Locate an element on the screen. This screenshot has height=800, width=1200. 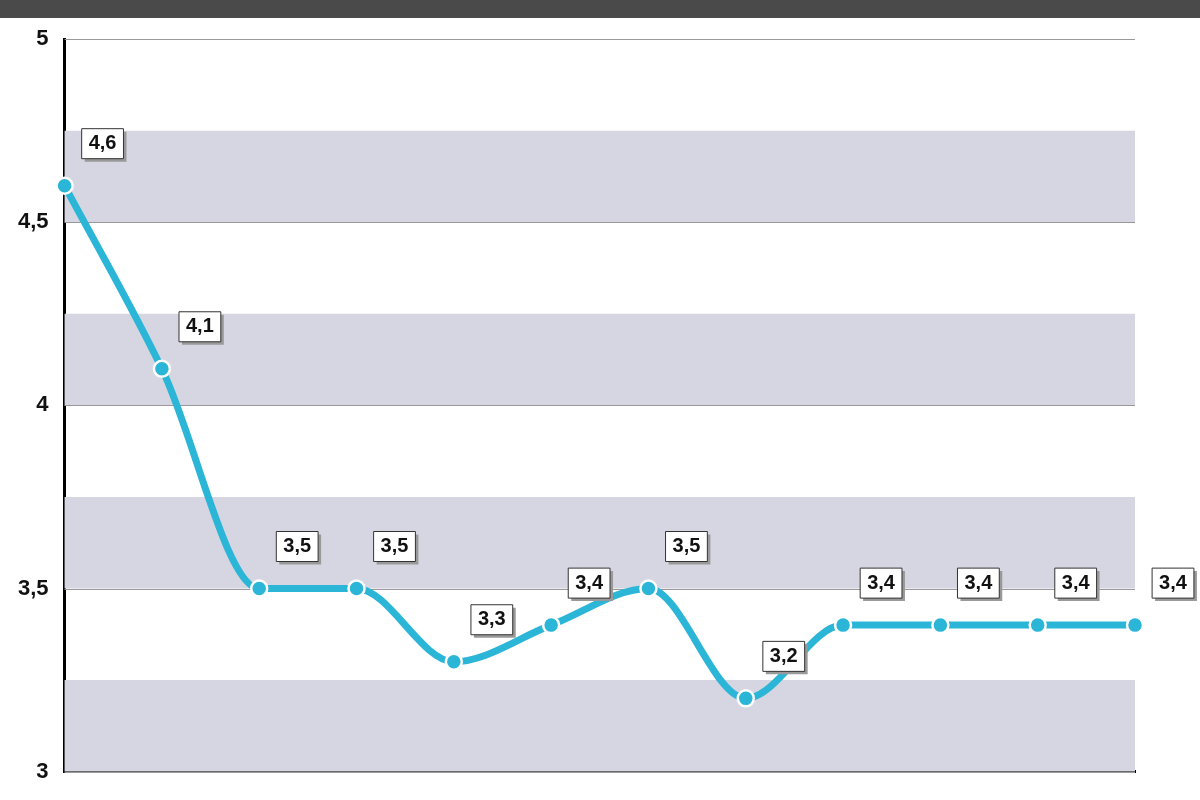
y-tick-label: 3 is located at coordinates (42, 770).